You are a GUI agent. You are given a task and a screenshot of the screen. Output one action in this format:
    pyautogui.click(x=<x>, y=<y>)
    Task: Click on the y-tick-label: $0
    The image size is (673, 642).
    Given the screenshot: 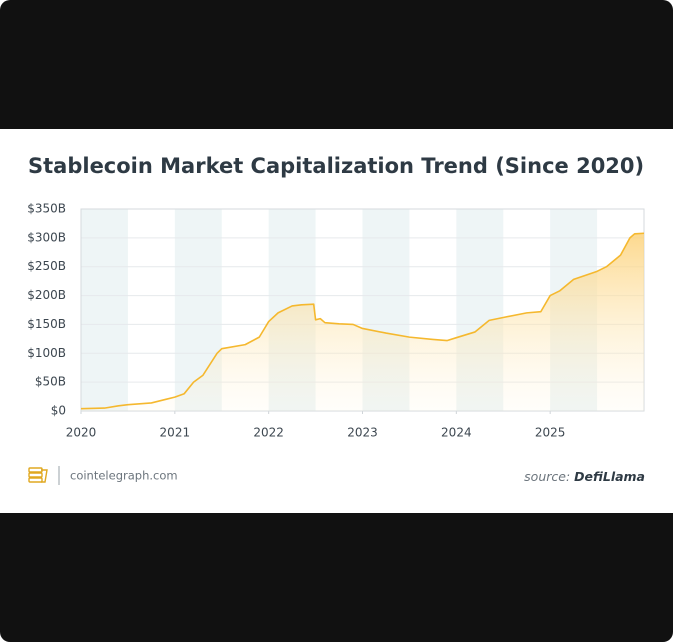 What is the action you would take?
    pyautogui.click(x=58, y=411)
    